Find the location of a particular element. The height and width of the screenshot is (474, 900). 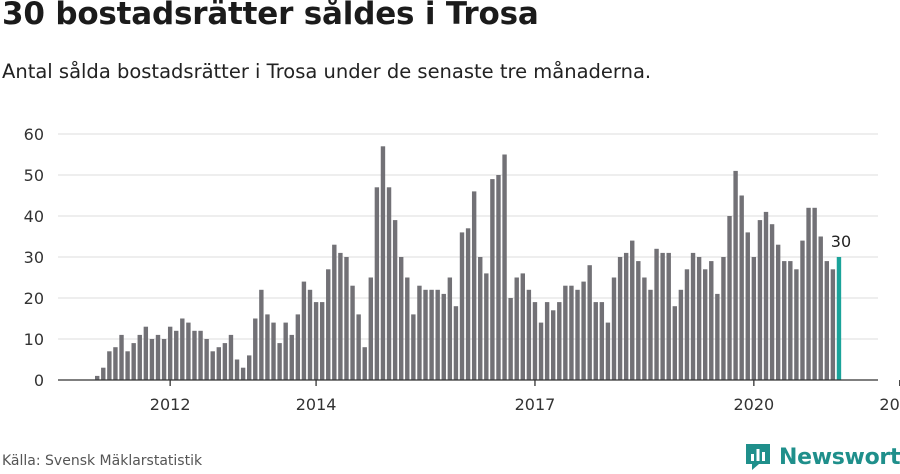

brand-name: Newsworthy is located at coordinates (839, 457).